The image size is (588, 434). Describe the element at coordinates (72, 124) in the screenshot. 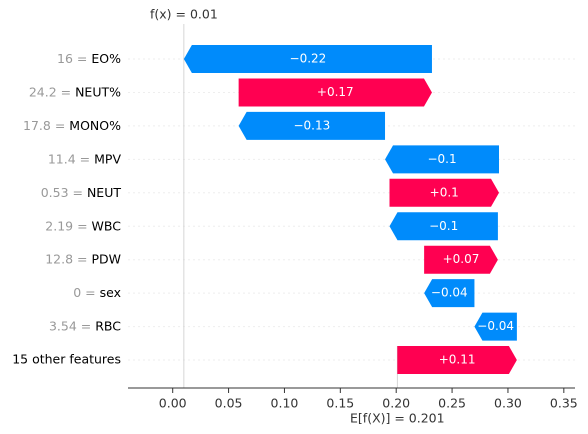

I see `feature-label: 17.8 = MONO%` at that location.